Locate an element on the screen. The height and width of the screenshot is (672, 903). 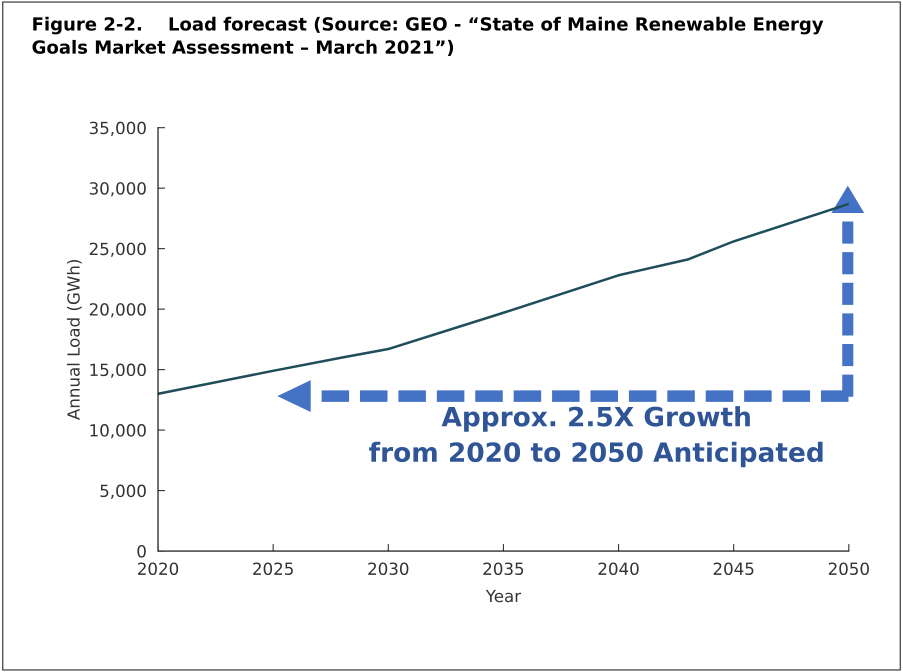
y-tick-label: 15,000 is located at coordinates (118, 371).